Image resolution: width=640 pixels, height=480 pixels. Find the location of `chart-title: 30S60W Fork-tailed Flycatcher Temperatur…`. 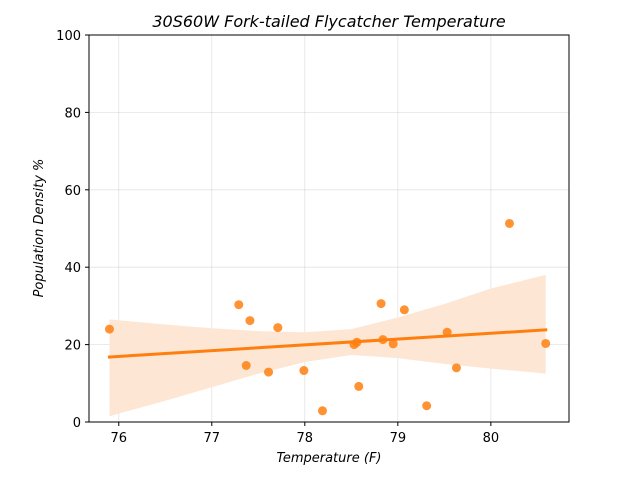

chart-title: 30S60W Fork-tailed Flycatcher Temperatur… is located at coordinates (328, 21).